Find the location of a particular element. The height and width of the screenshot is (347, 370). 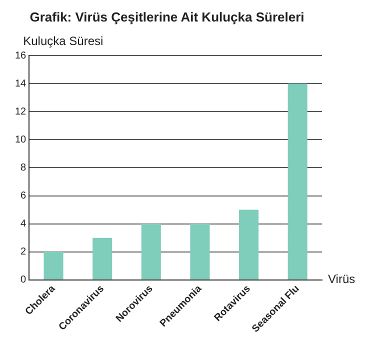

y-tick-label: 6 is located at coordinates (23, 196).